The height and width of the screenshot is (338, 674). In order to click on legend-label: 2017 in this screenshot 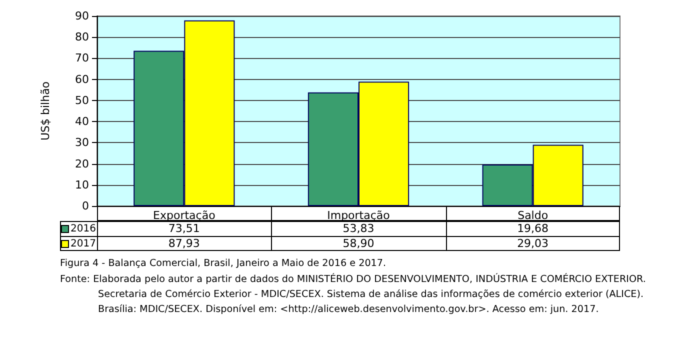, I will do `click(83, 244)`.